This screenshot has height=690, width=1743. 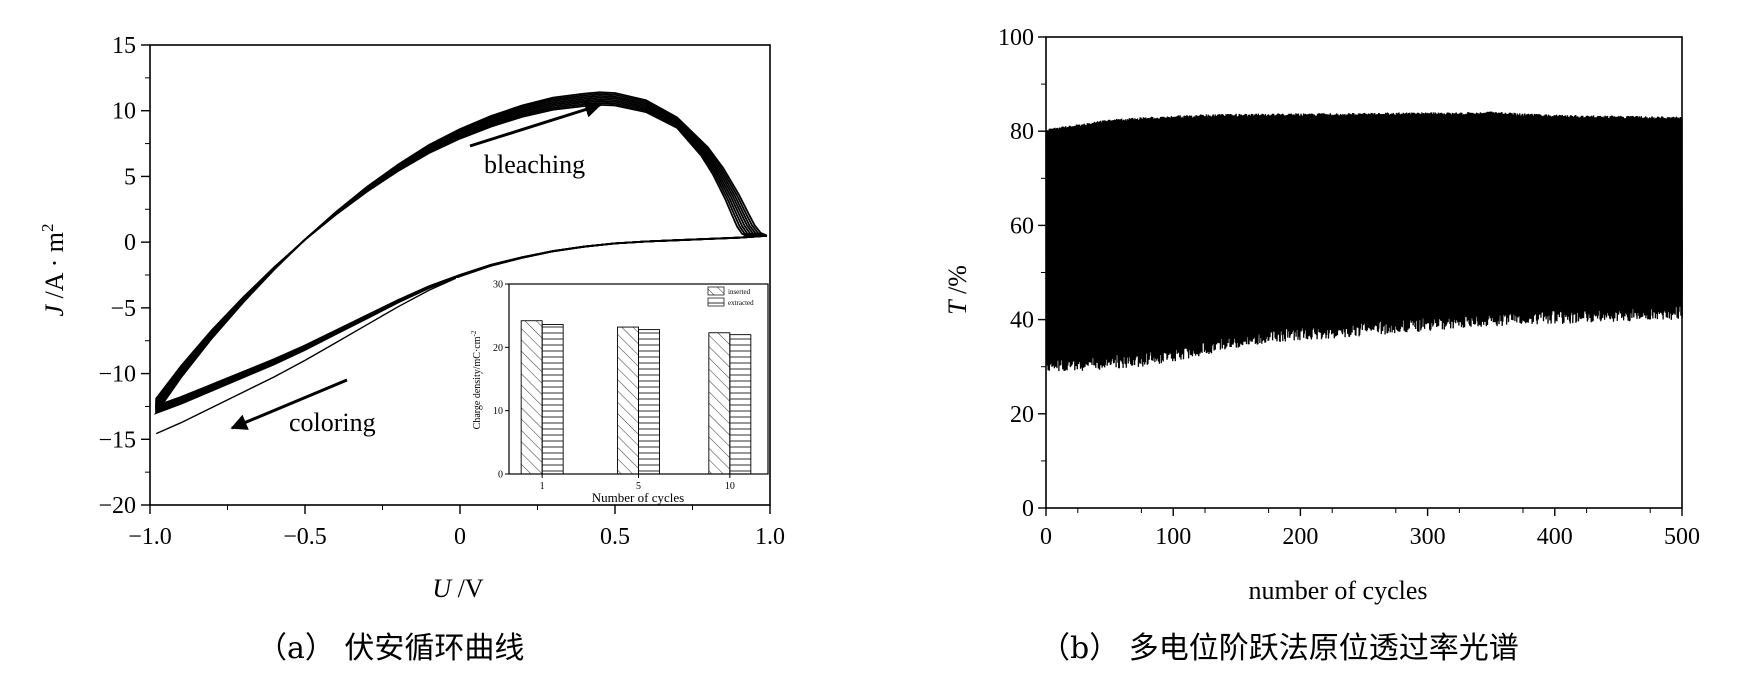 I want to click on inset-frame, so click(x=638, y=379).